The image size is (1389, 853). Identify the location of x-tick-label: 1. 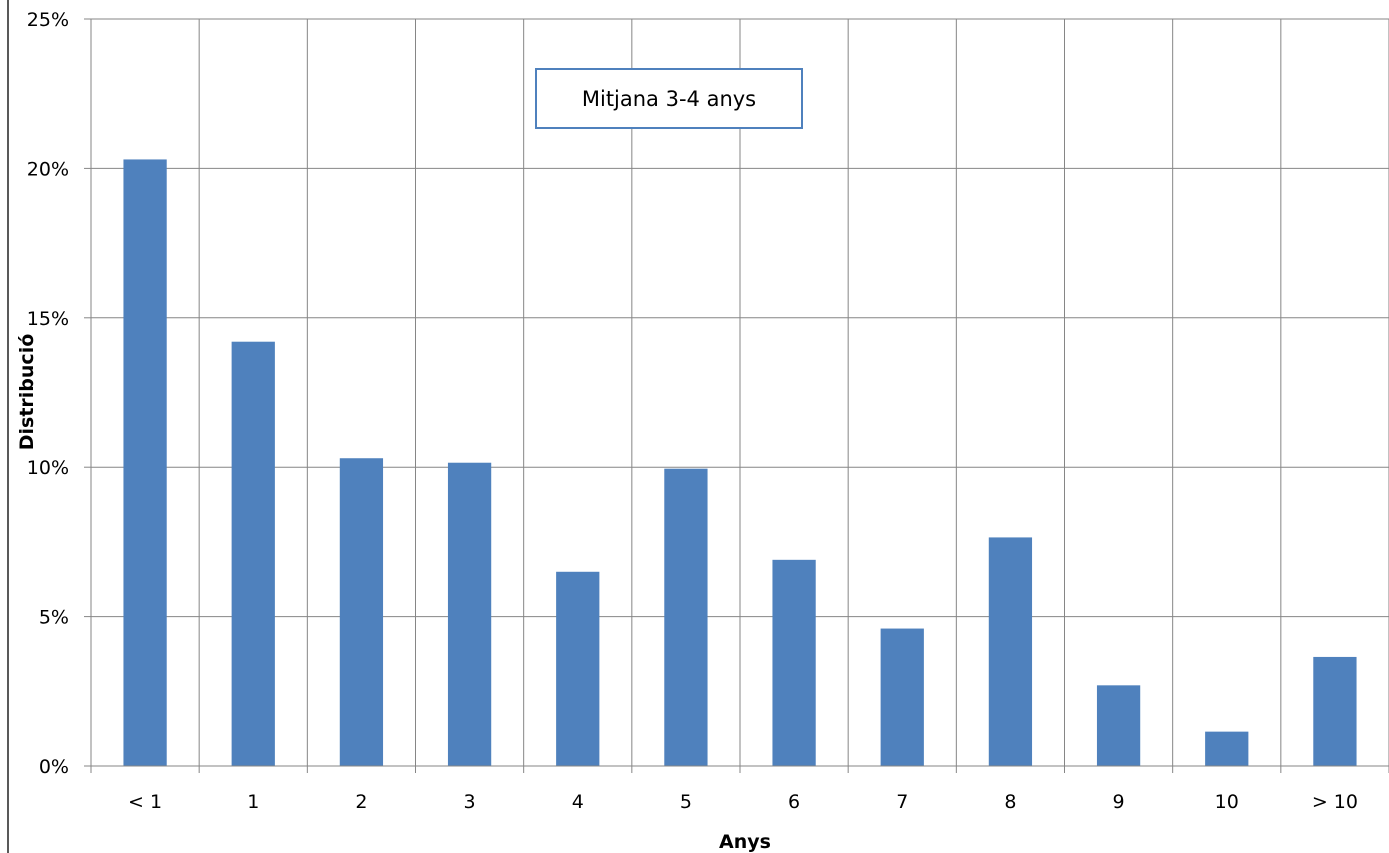
(253, 802).